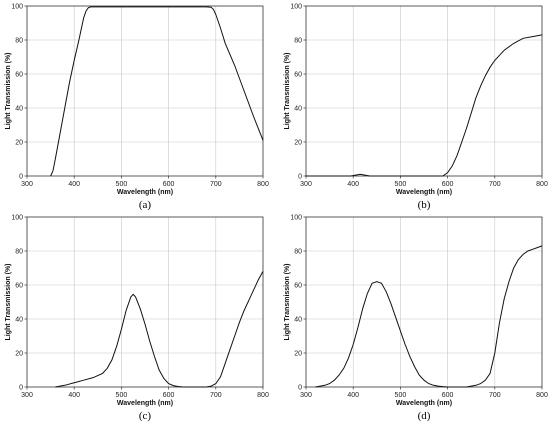  What do you see at coordinates (424, 205) in the screenshot?
I see `panel-label: (b)` at bounding box center [424, 205].